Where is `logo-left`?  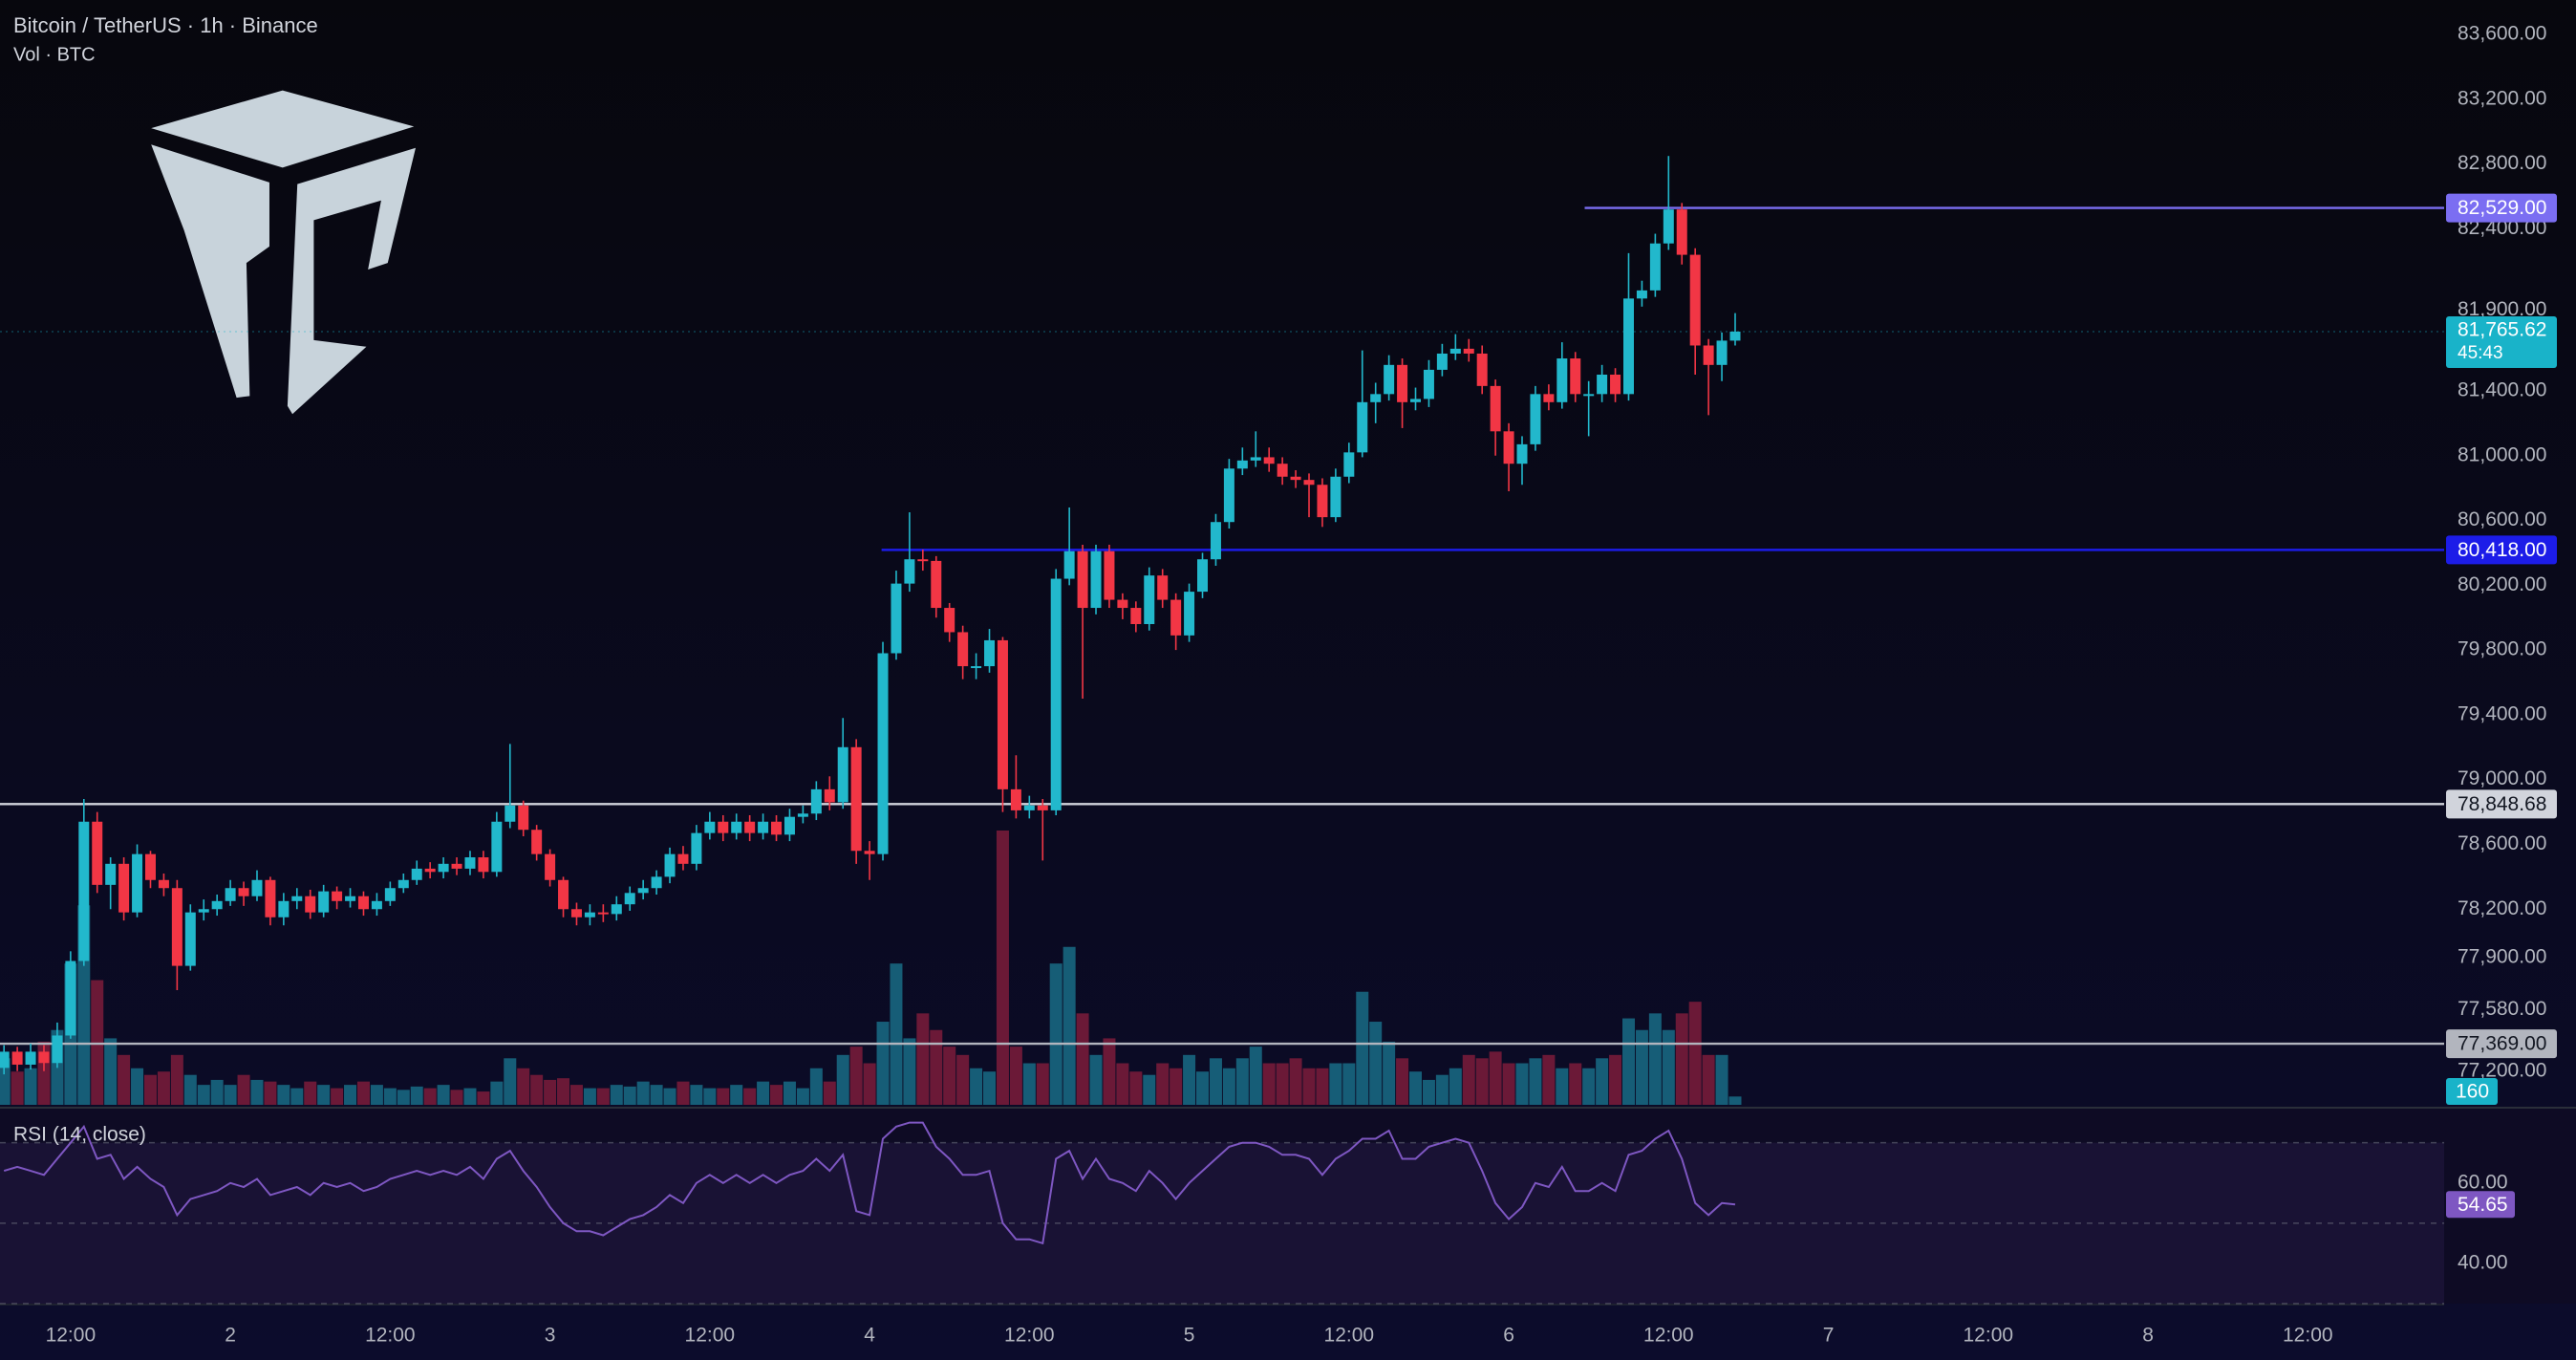 logo-left is located at coordinates (210, 271).